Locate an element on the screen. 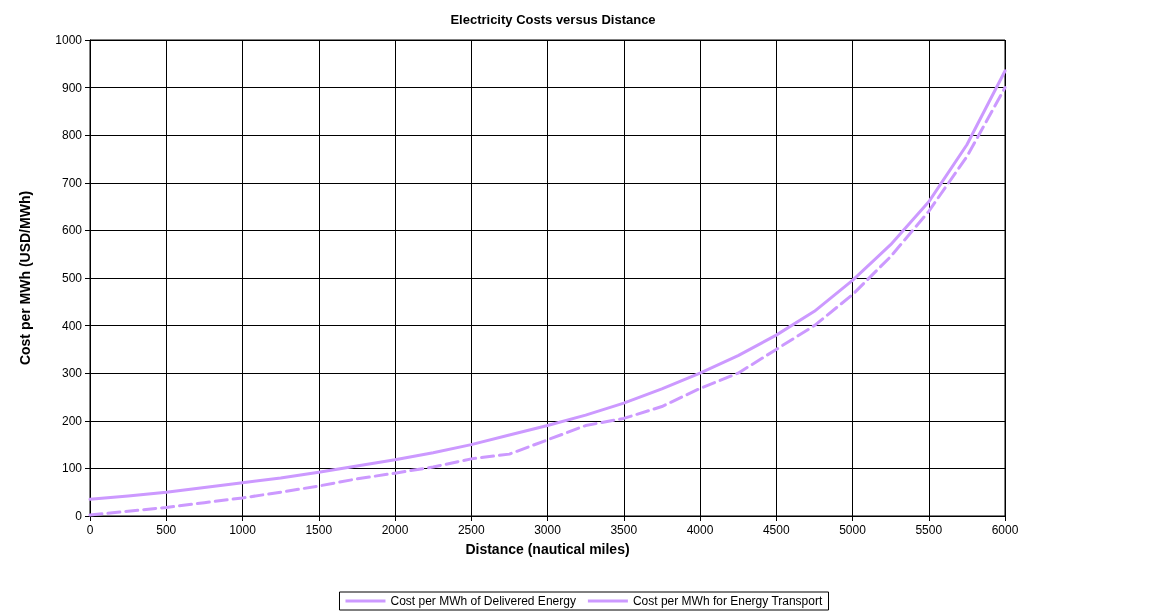 This screenshot has width=1168, height=614. x-tick-label: 2500 is located at coordinates (471, 530).